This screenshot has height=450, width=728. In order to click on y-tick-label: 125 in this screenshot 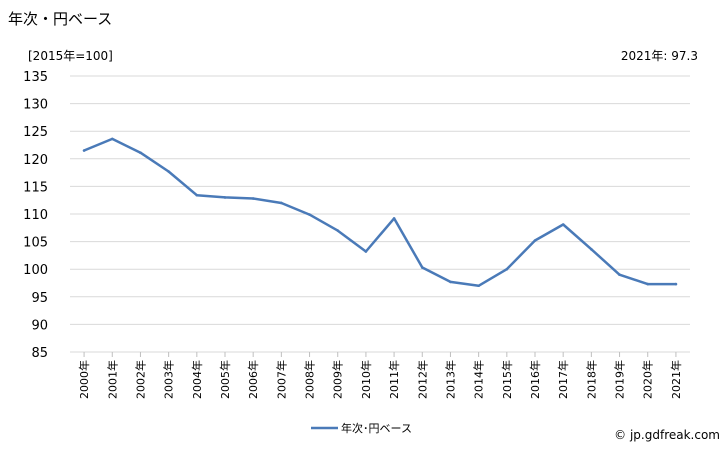, I will do `click(35, 132)`.